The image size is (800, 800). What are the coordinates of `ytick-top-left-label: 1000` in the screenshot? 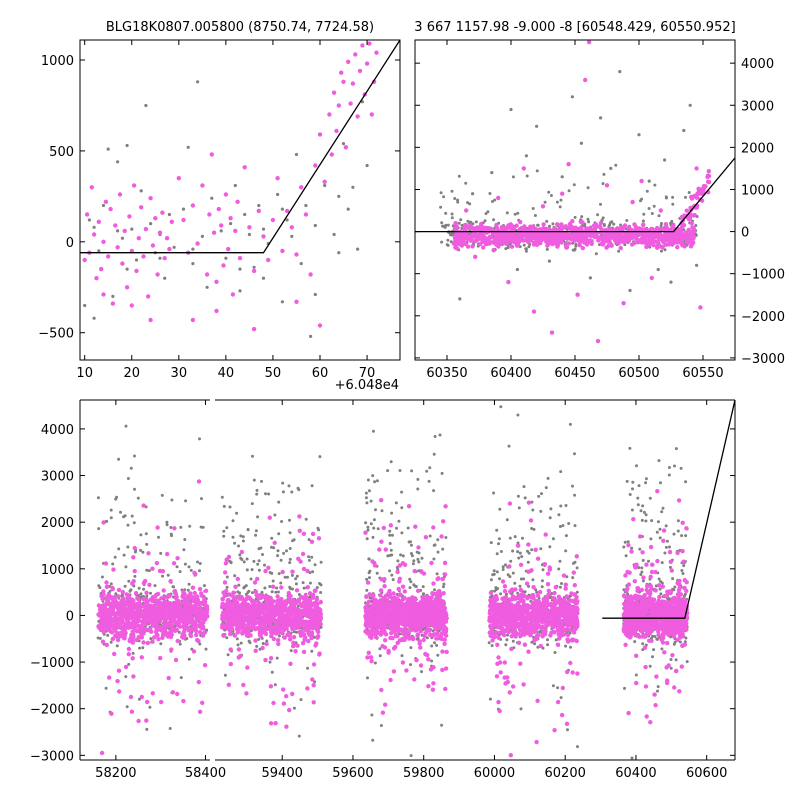 It's located at (57, 61).